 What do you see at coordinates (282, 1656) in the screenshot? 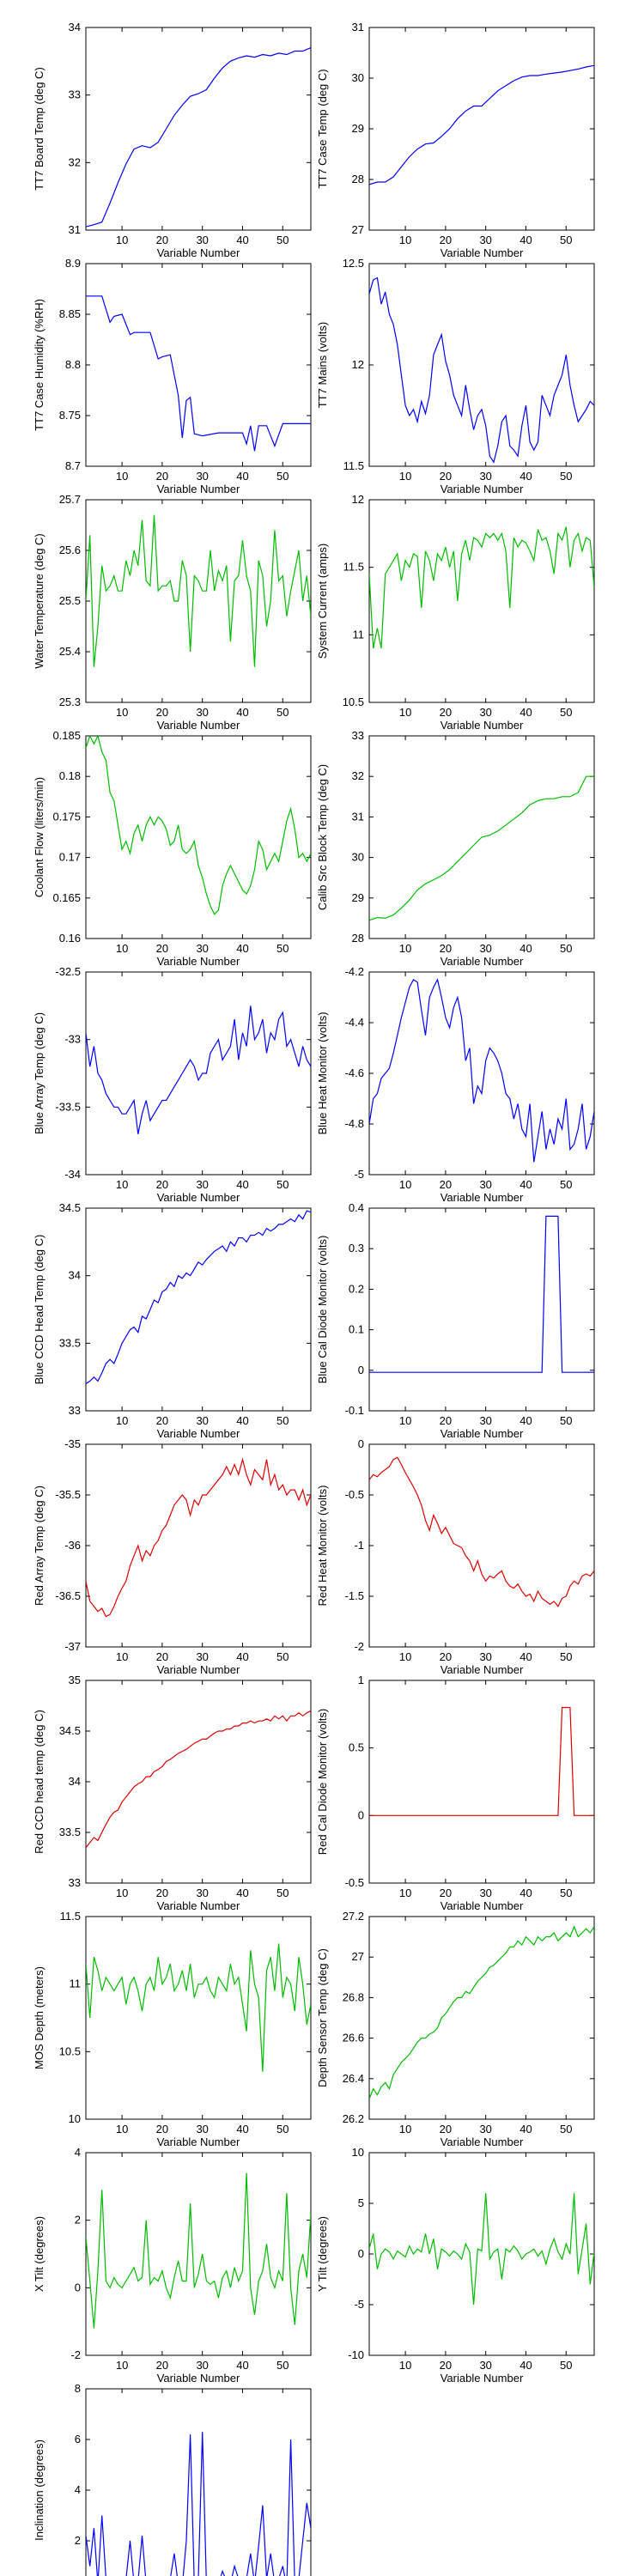
I see `chart-13-xtick-label: 50` at bounding box center [282, 1656].